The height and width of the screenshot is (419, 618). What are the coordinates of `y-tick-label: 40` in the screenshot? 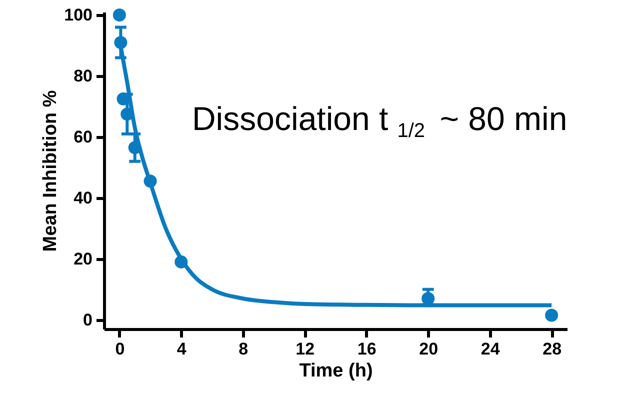 It's located at (83, 198).